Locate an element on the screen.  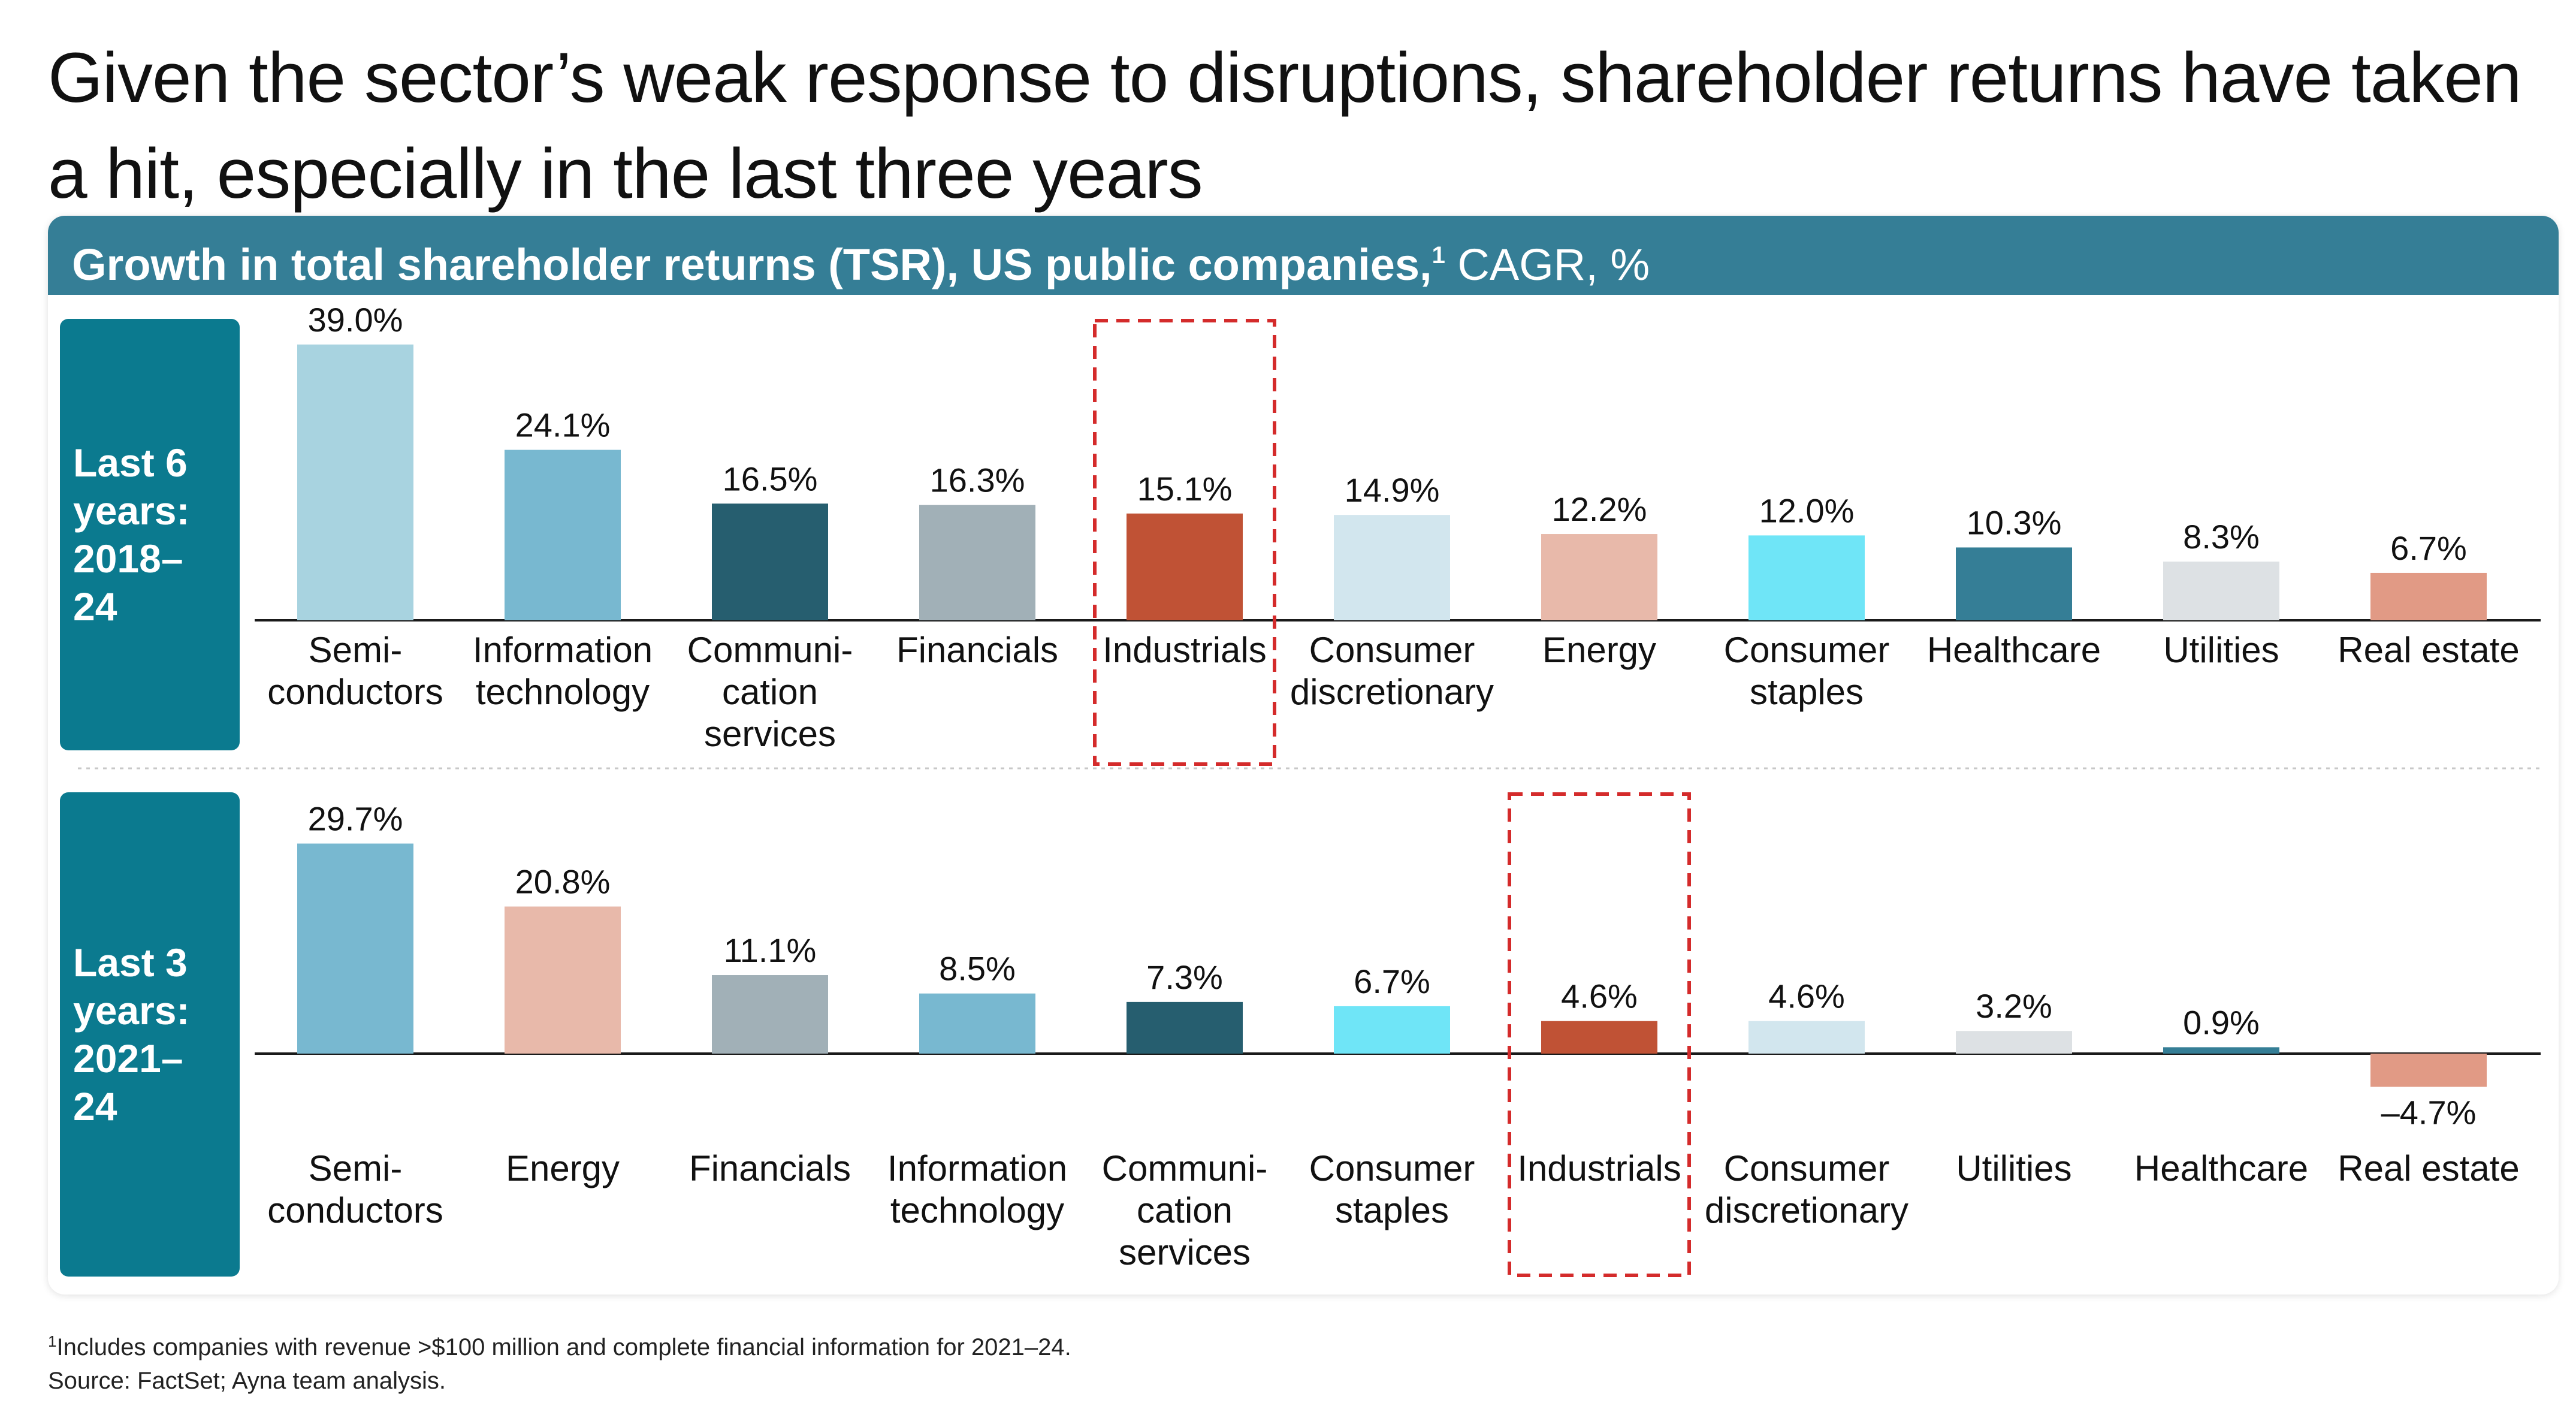
data-label-consumer-staples: 6.7% is located at coordinates (1392, 981).